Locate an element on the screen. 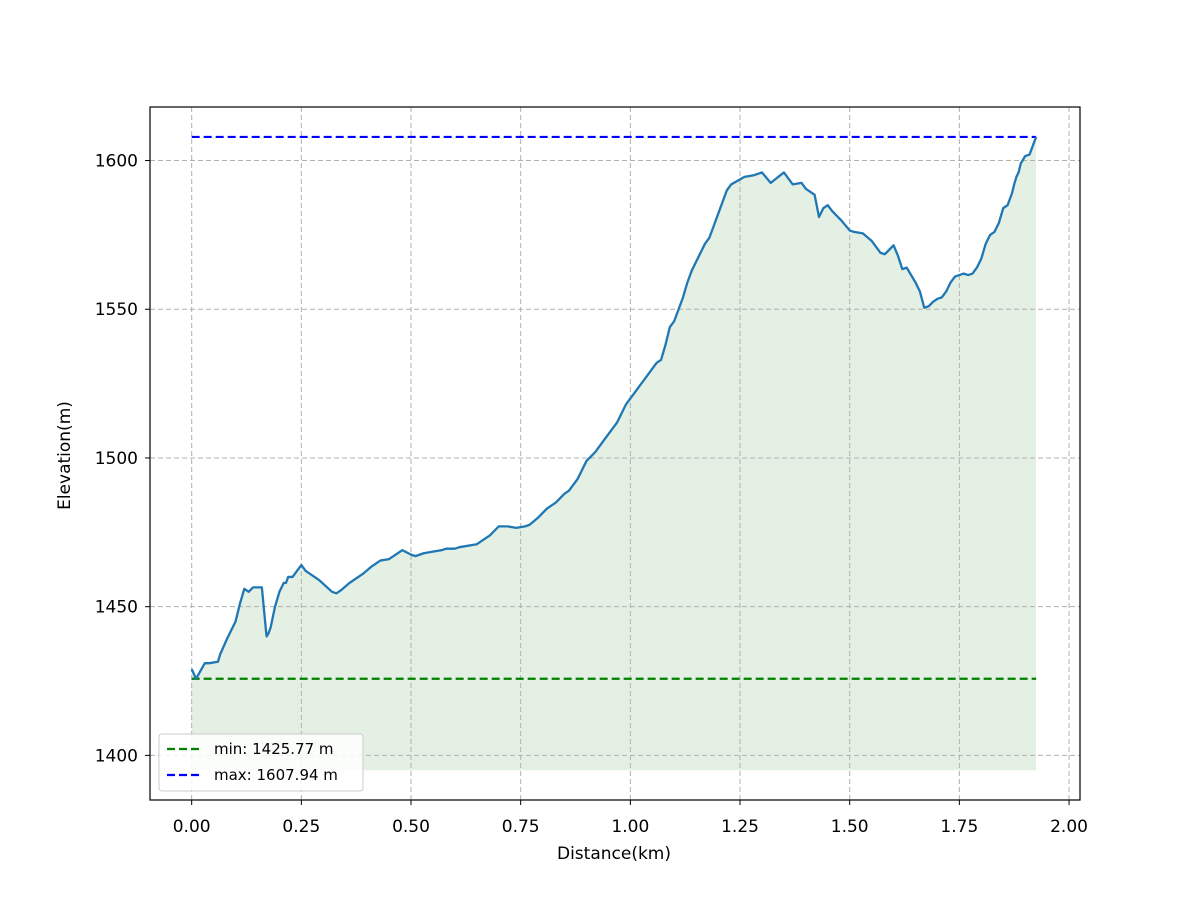 This screenshot has width=1200, height=900. x-tick-label: 1.50 is located at coordinates (850, 827).